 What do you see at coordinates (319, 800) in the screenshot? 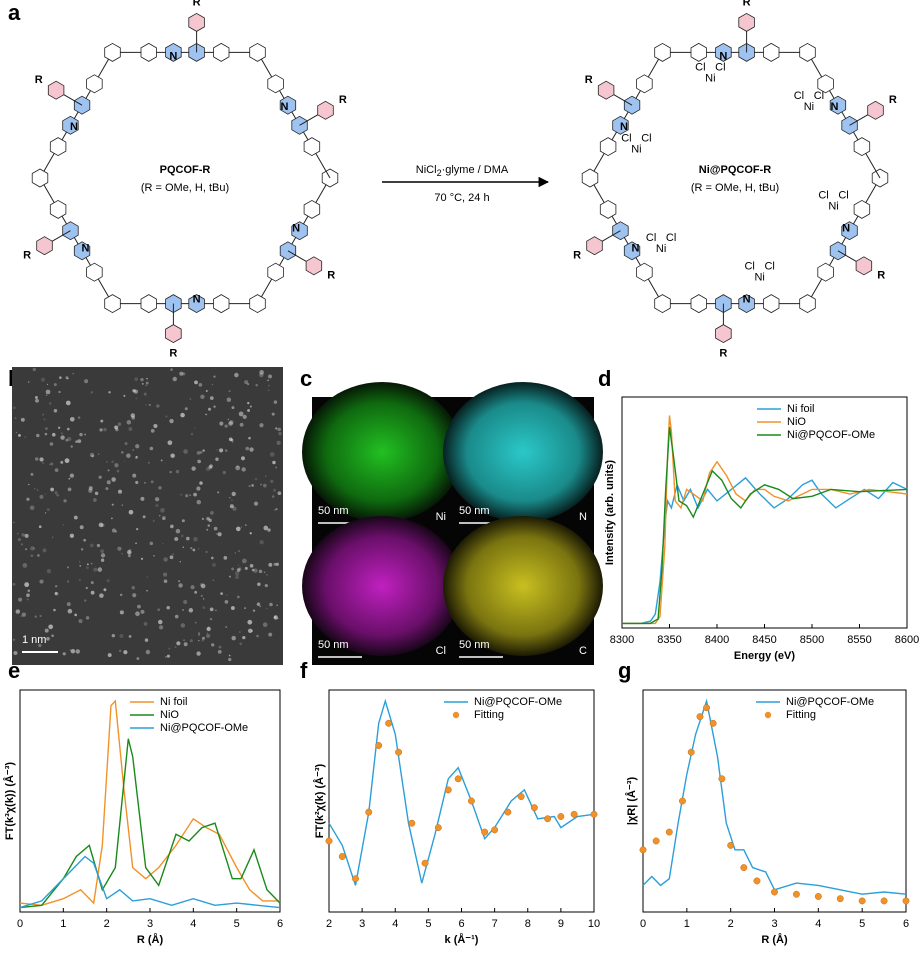
I see `y-axis-label: FT(k²χ(k) (Å⁻³)` at bounding box center [319, 800].